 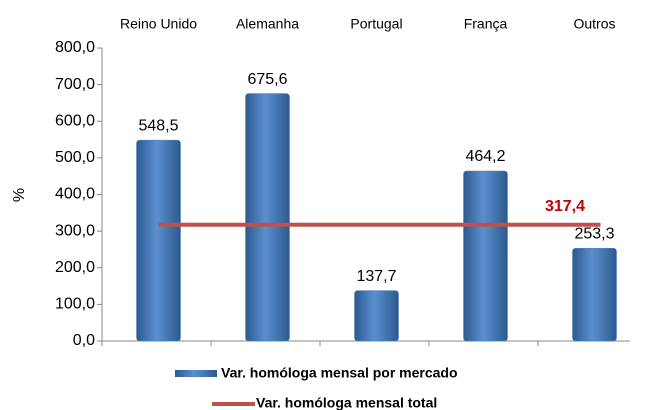 I want to click on y-tick-label: 500,0, so click(x=75, y=157).